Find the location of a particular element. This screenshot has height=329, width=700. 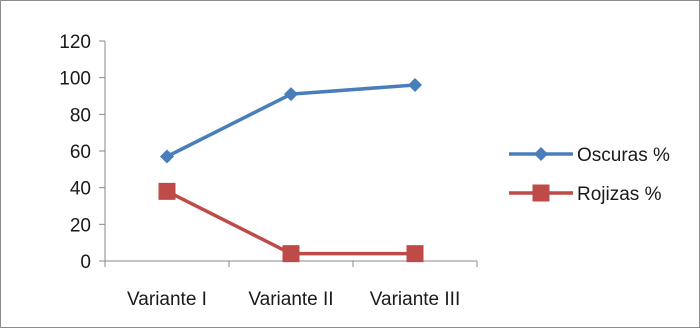

series-rojizas is located at coordinates (291, 222).